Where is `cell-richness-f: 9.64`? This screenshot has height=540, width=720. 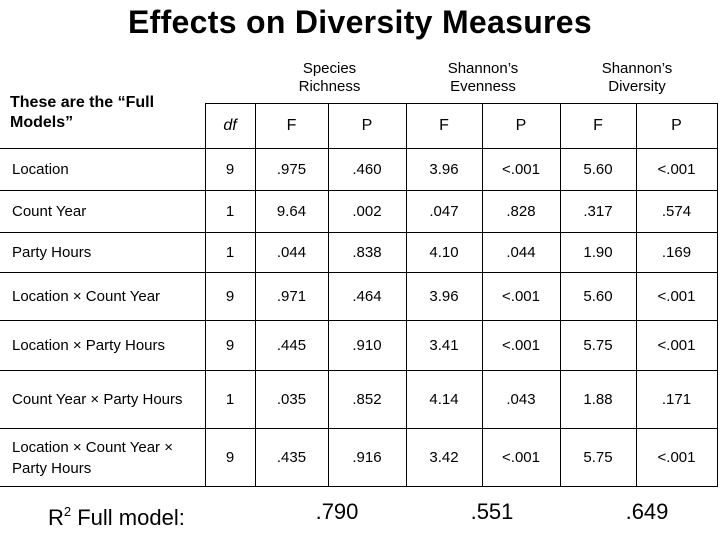
cell-richness-f: 9.64 is located at coordinates (292, 211).